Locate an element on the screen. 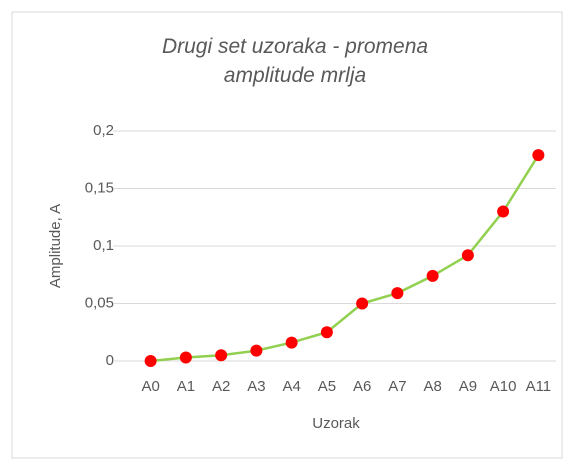  x-tick-label: A8 is located at coordinates (432, 386).